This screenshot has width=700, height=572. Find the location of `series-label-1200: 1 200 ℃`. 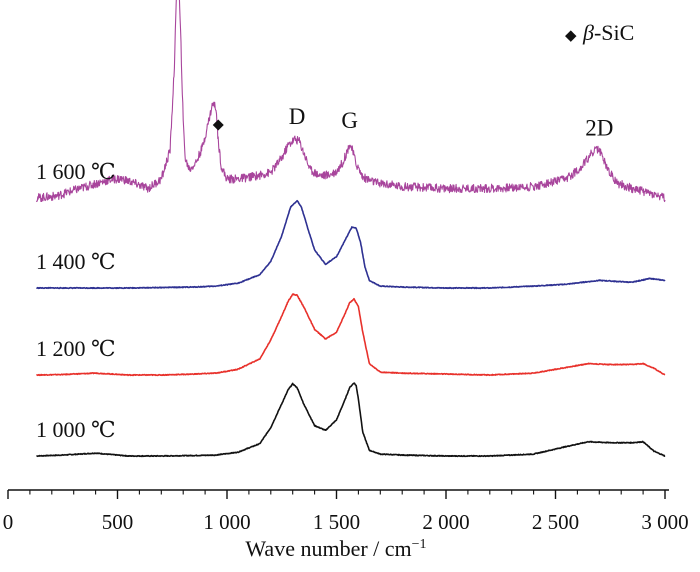

series-label-1200: 1 200 ℃ is located at coordinates (76, 348).